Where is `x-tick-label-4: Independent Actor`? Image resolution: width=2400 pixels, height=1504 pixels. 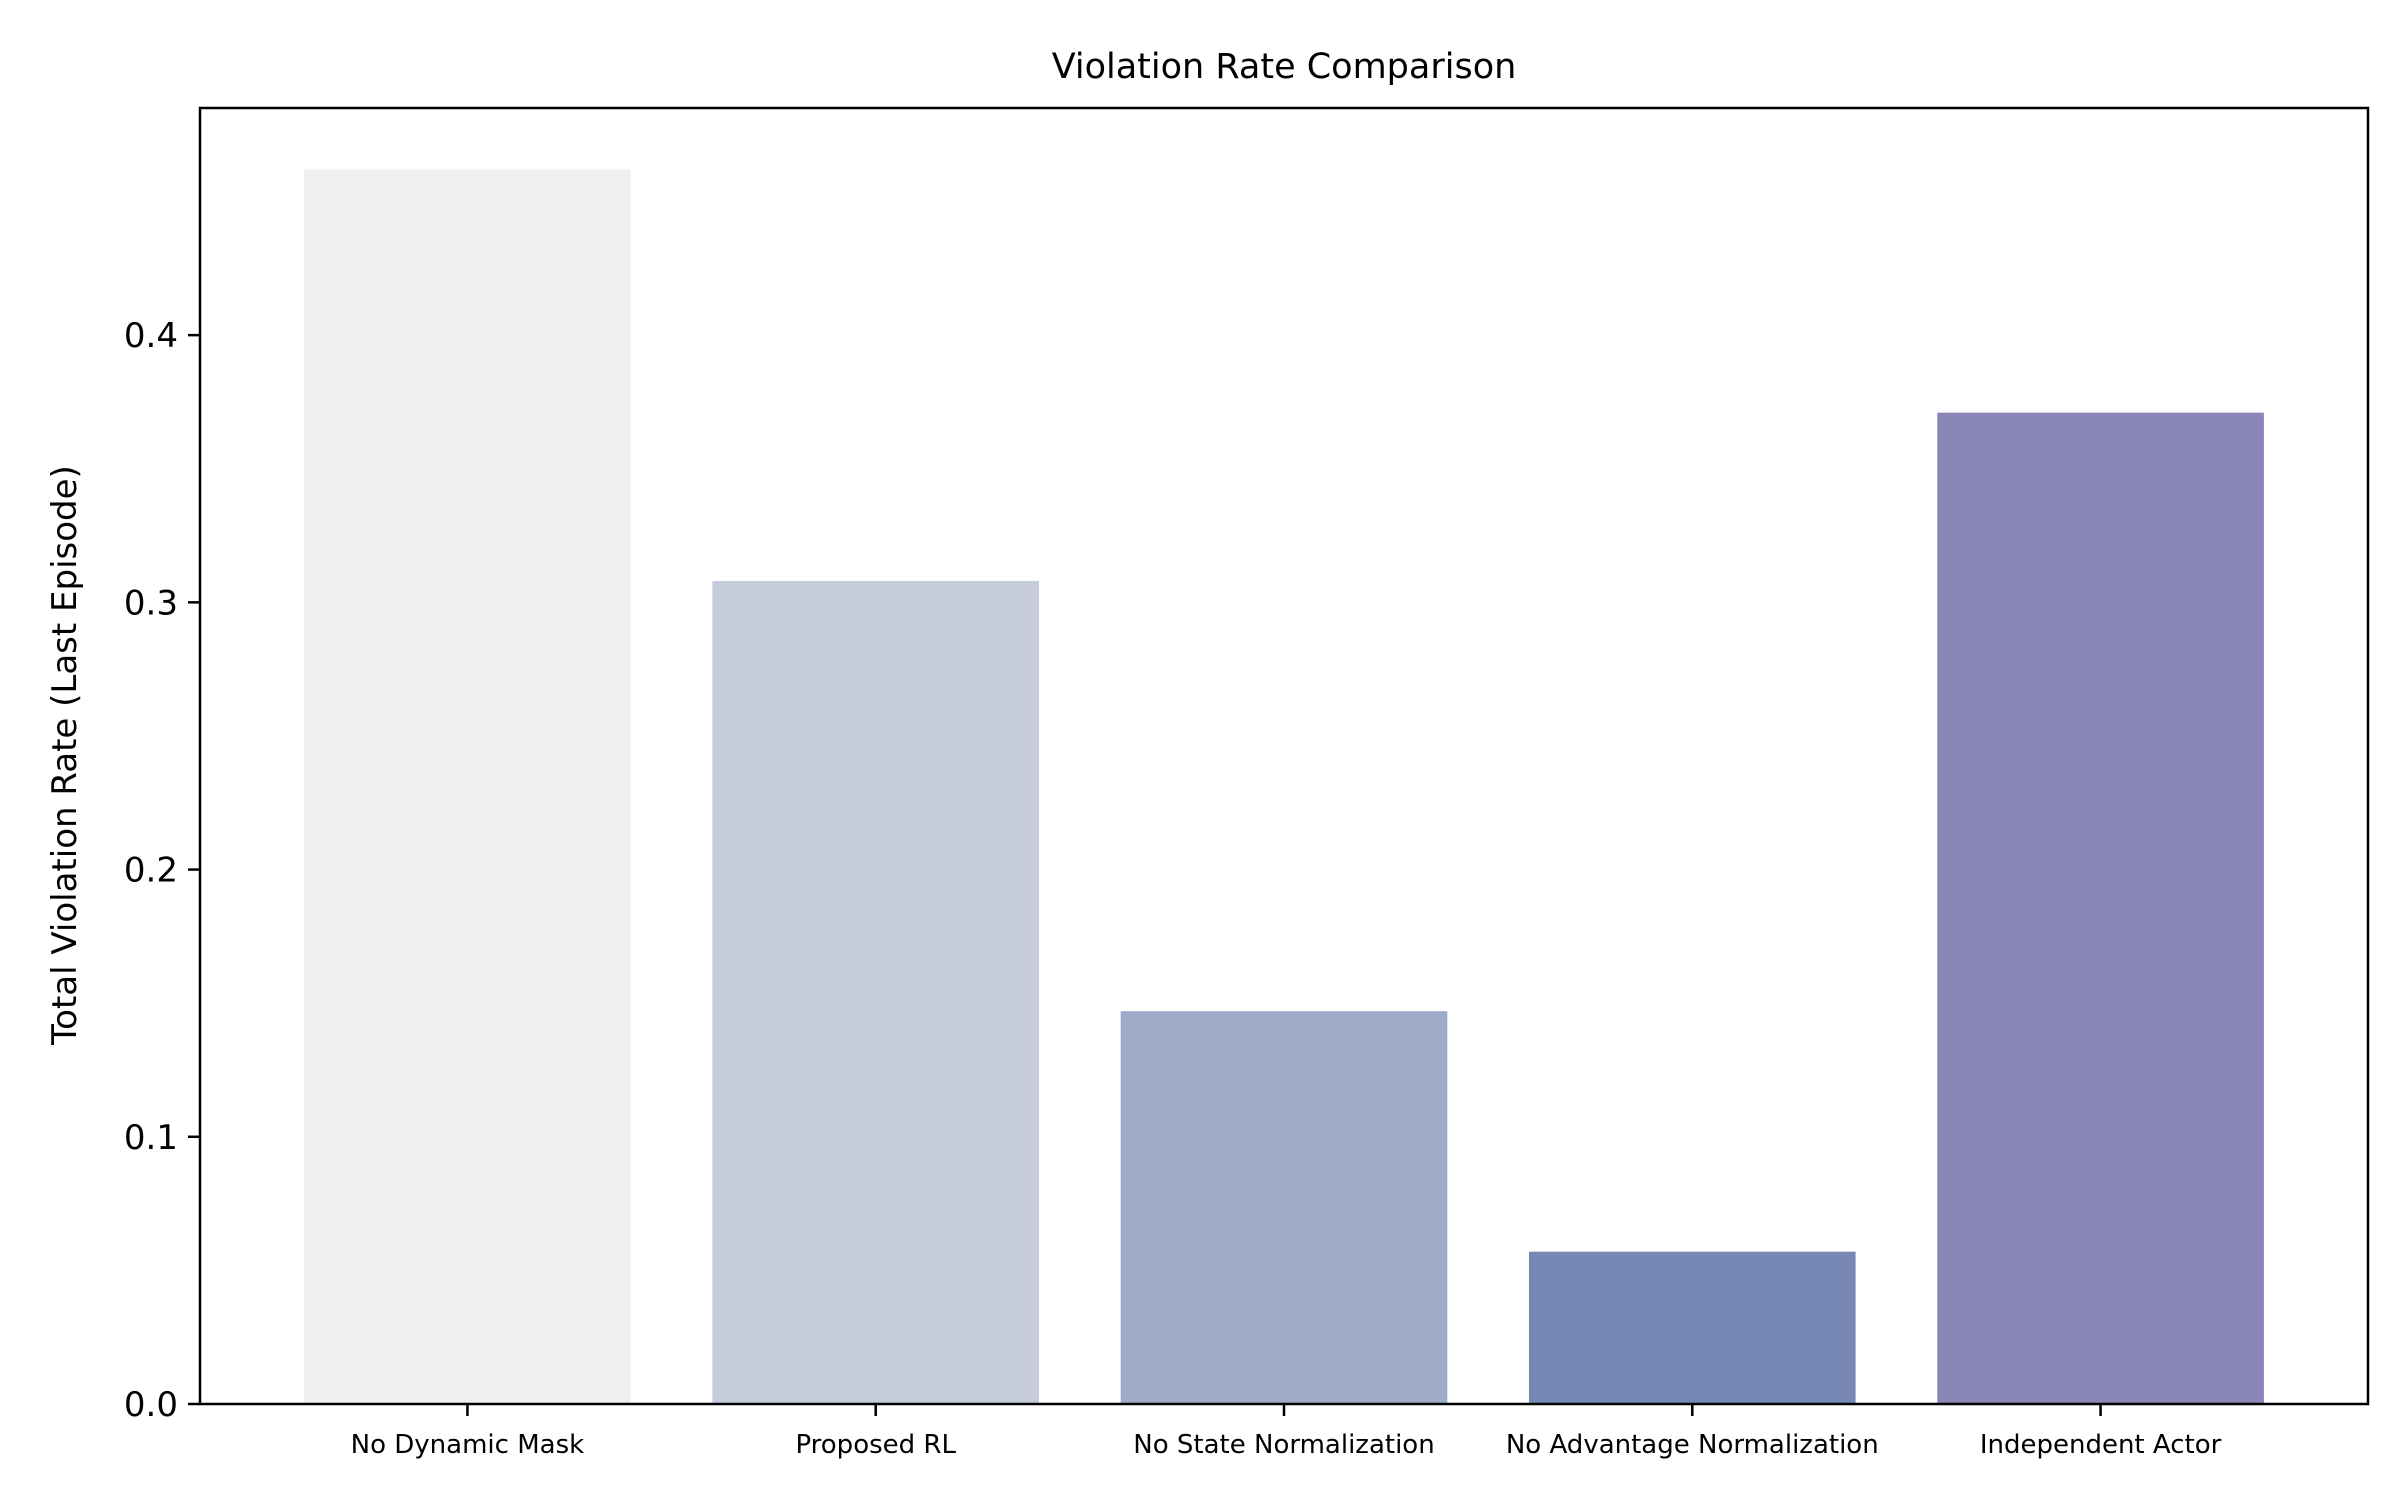
x-tick-label-4: Independent Actor is located at coordinates (2101, 1445).